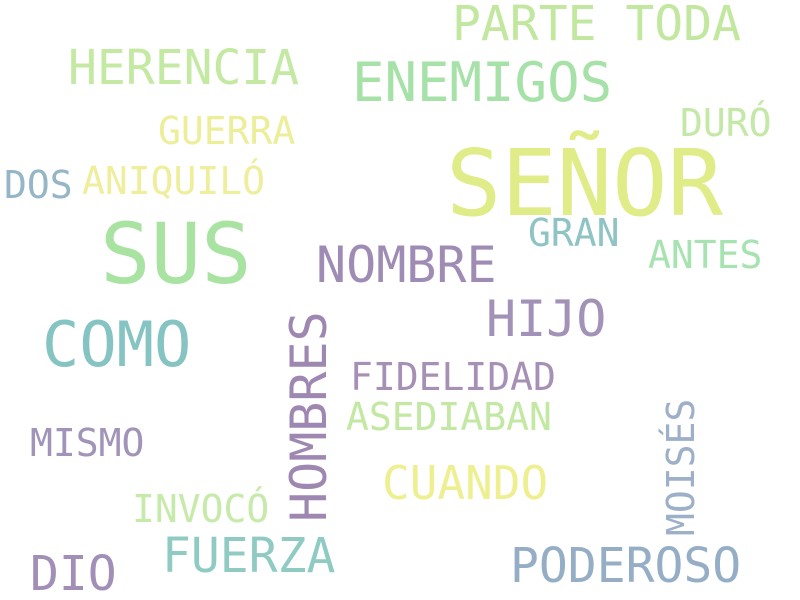 The width and height of the screenshot is (800, 600). I want to click on word-antes: ANTES, so click(705, 255).